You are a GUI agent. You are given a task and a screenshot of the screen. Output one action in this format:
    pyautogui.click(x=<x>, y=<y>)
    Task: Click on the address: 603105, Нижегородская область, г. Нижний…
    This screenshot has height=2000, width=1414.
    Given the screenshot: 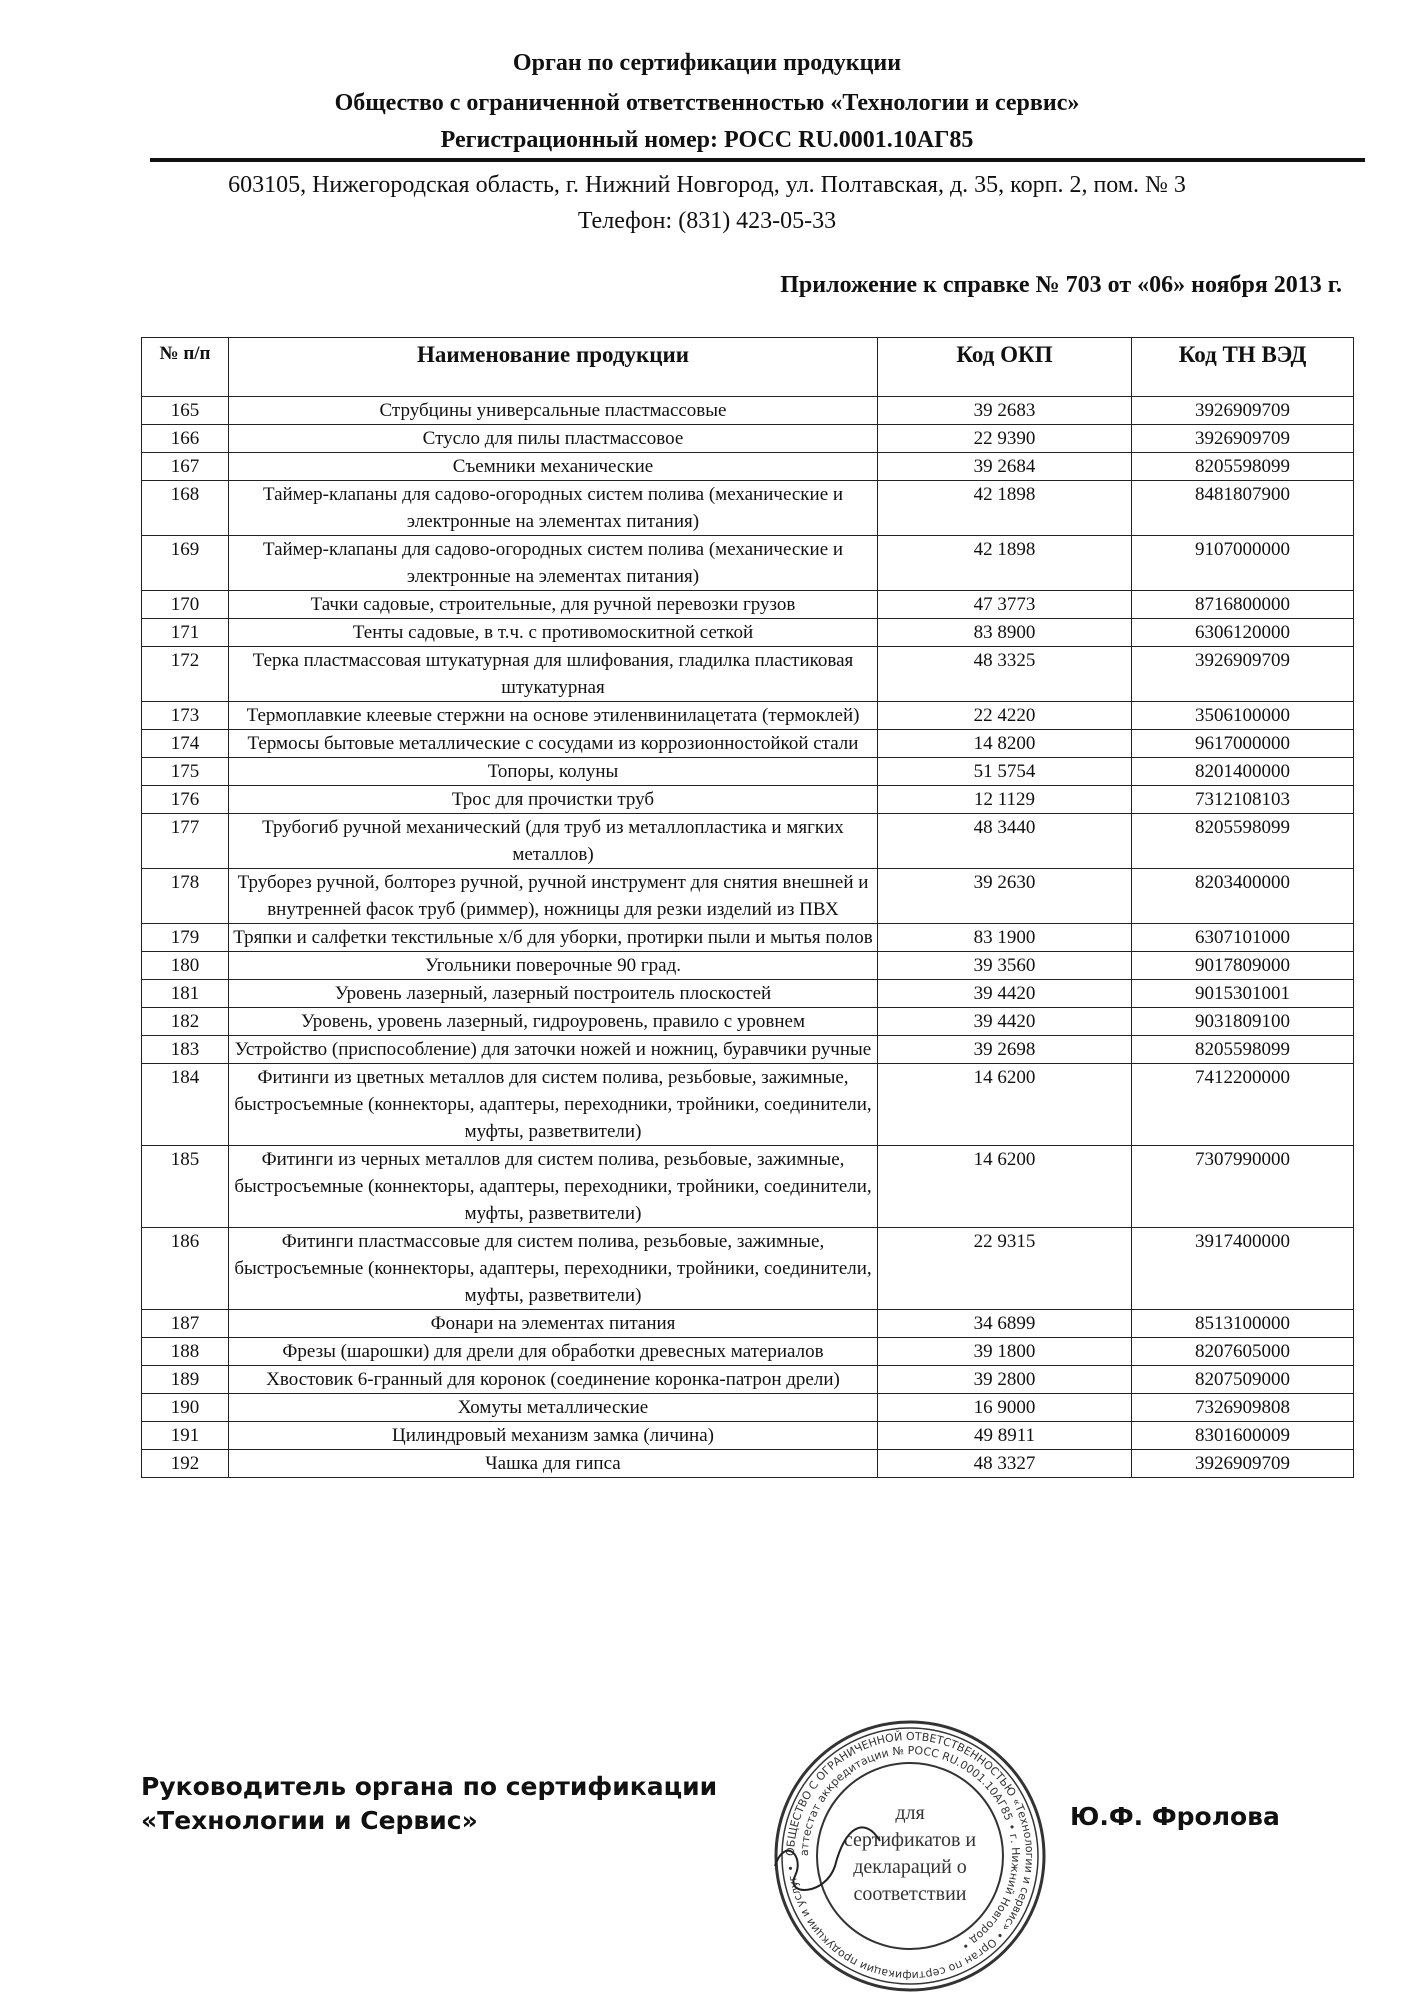 What is the action you would take?
    pyautogui.click(x=707, y=185)
    